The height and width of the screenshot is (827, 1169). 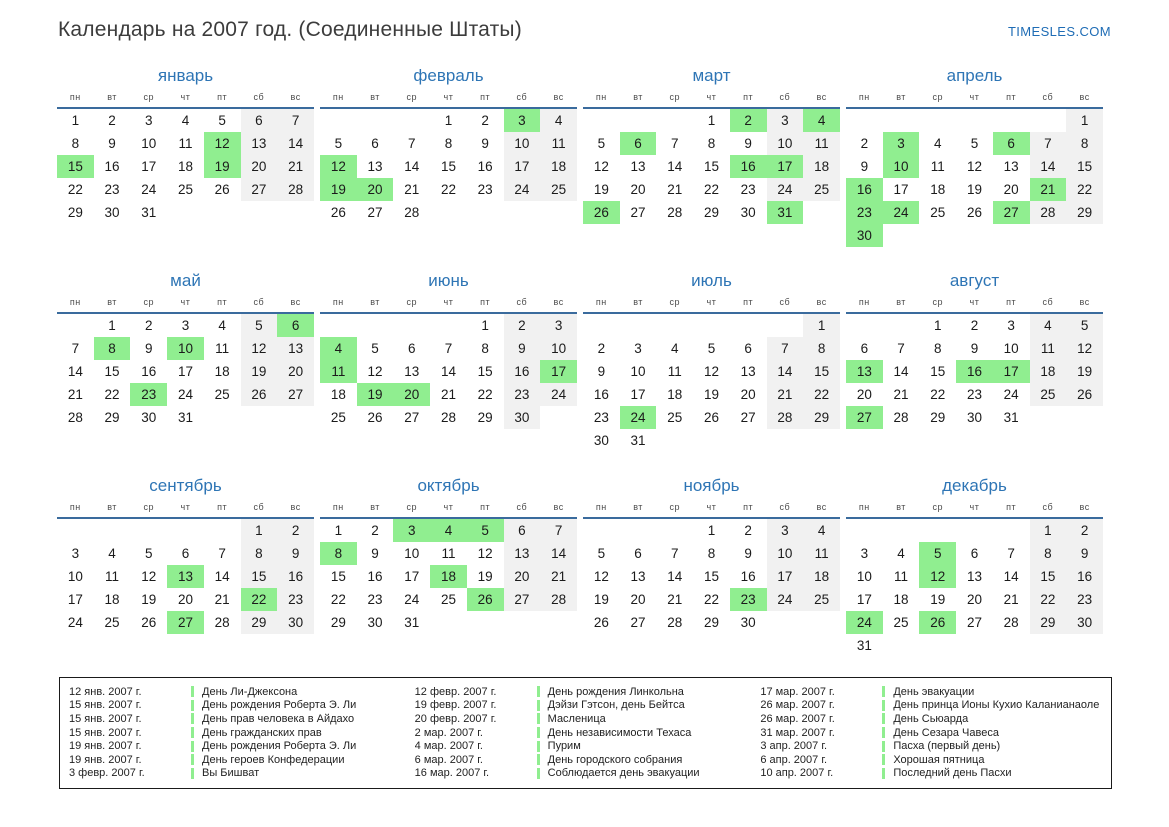 I want to click on day-cell-holiday: 13, so click(x=864, y=371).